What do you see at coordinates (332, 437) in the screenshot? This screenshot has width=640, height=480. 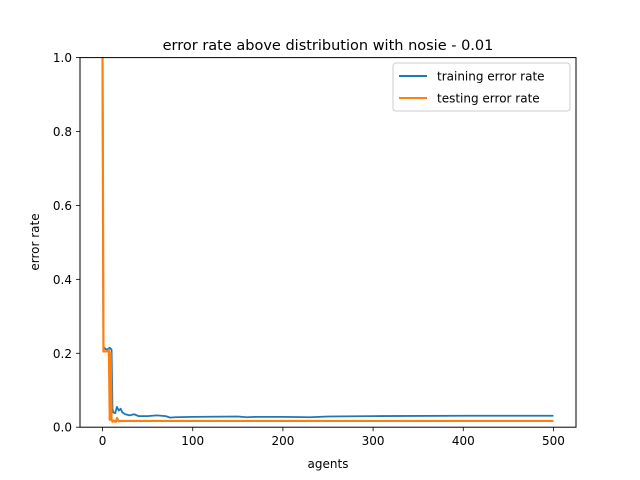 I see `x-axis-ticks: 0 100 200 300 400 500` at bounding box center [332, 437].